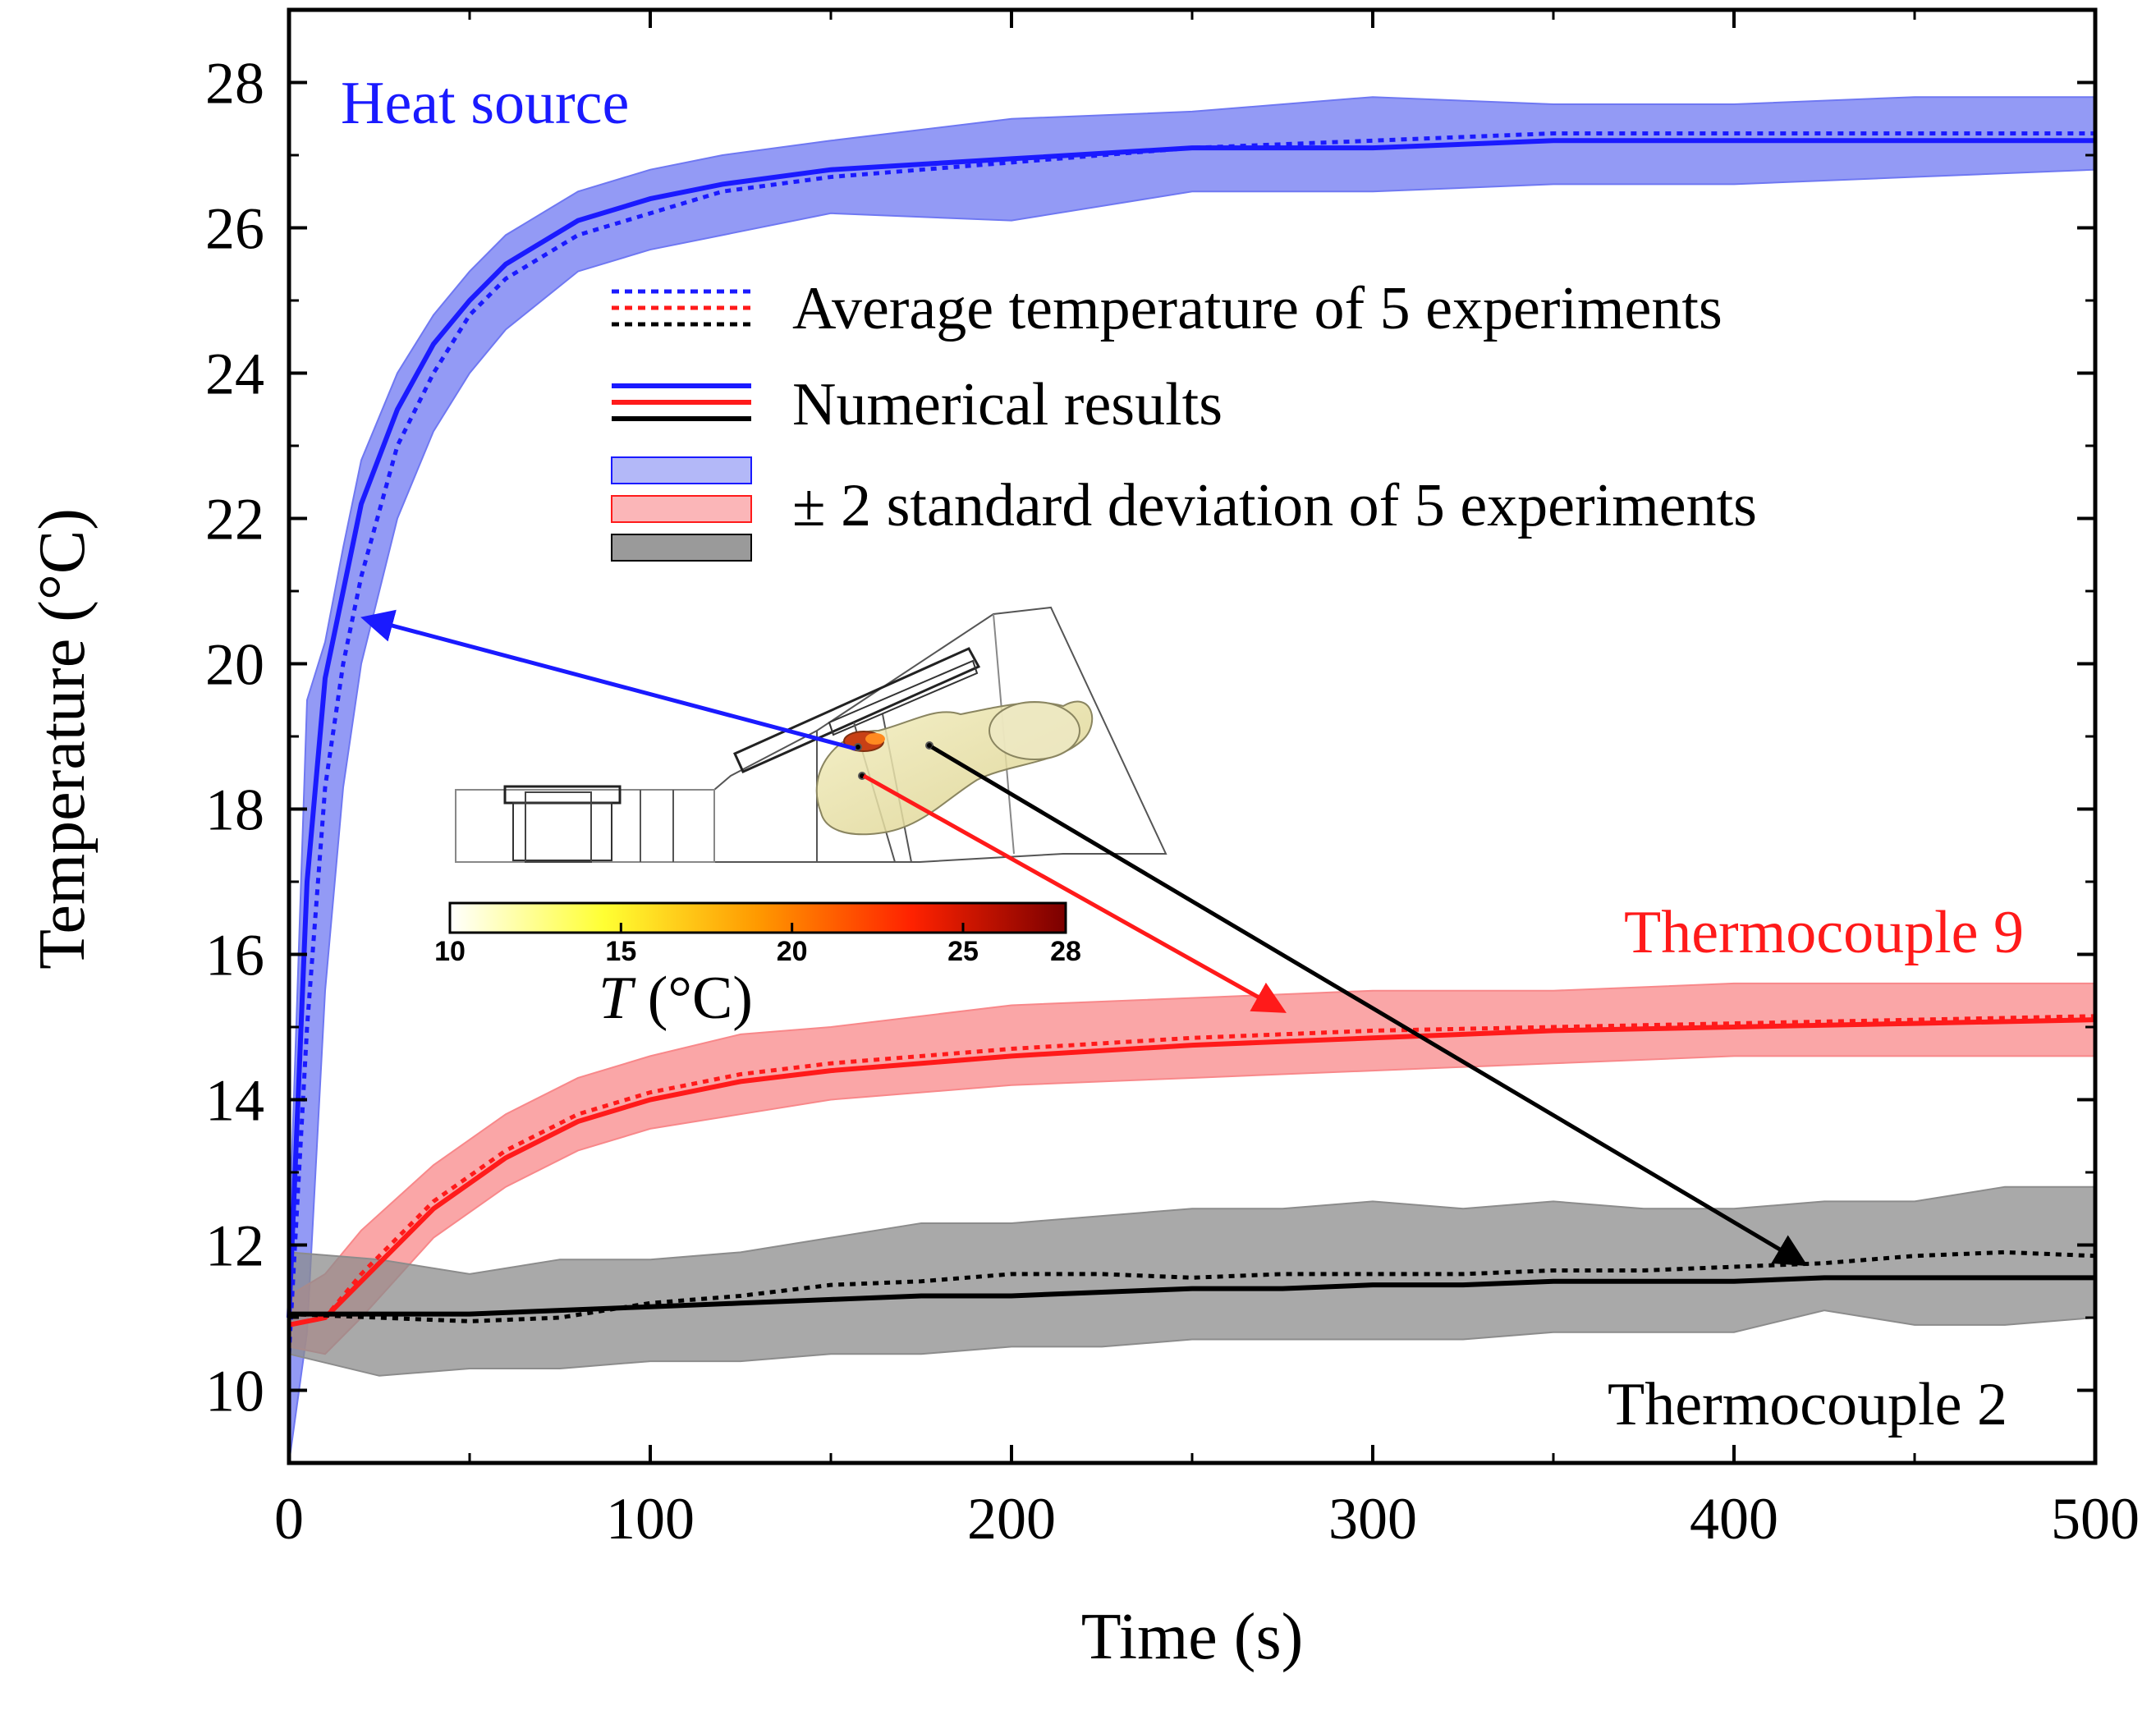  Describe the element at coordinates (757, 945) in the screenshot. I see `colorbar-ticks: 10 15 20 25 28` at that location.